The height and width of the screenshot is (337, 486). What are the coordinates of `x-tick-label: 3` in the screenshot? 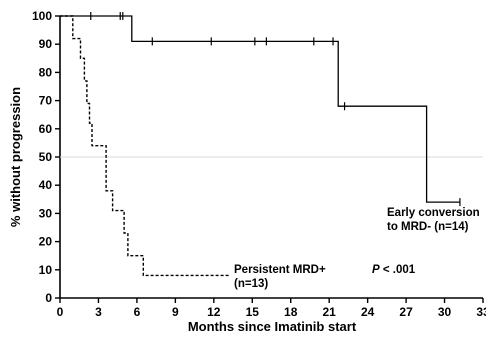 It's located at (98, 312).